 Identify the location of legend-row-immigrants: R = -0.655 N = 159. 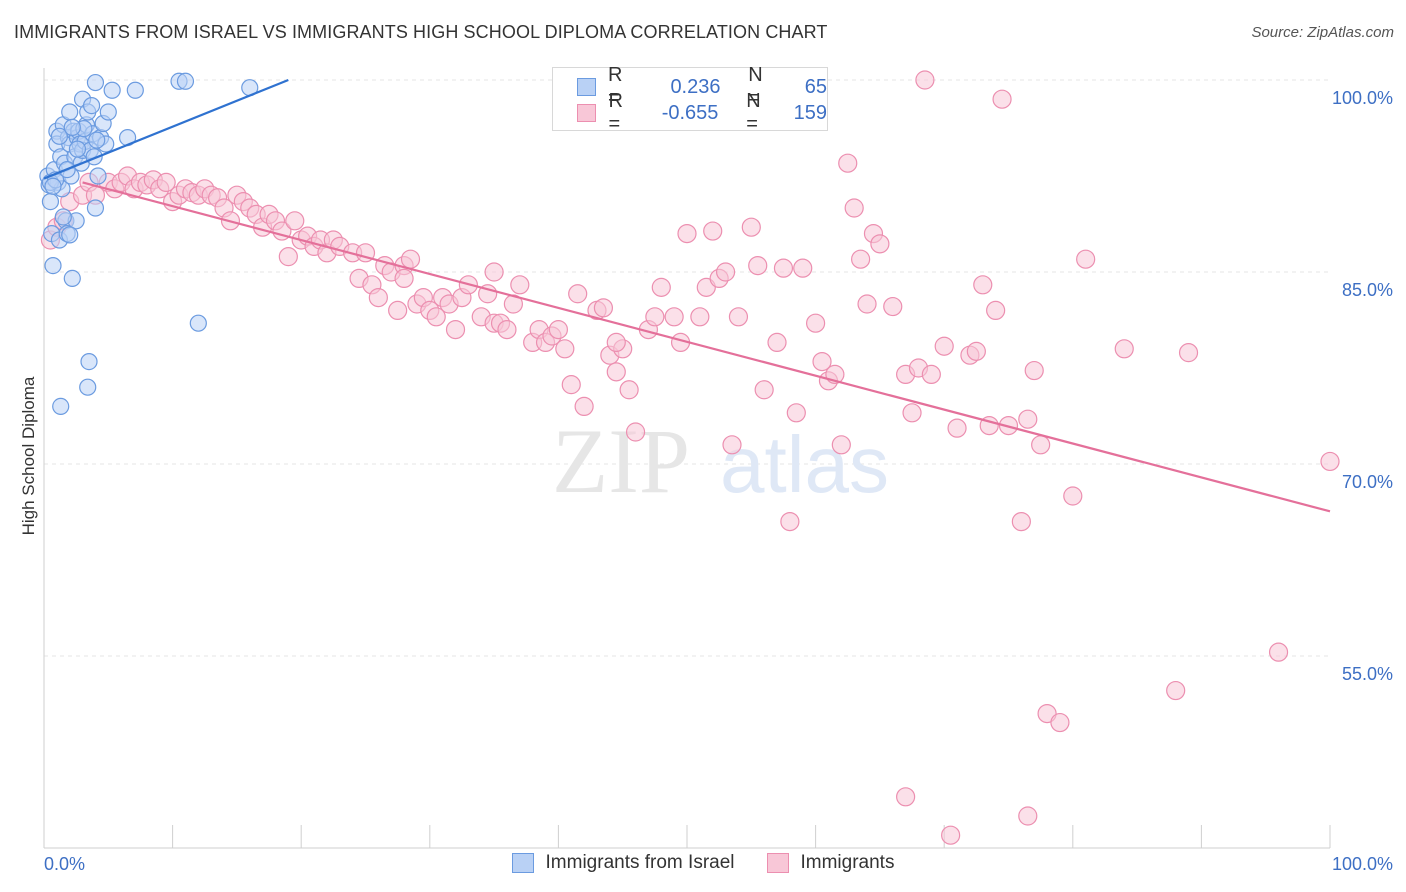
(702, 112).